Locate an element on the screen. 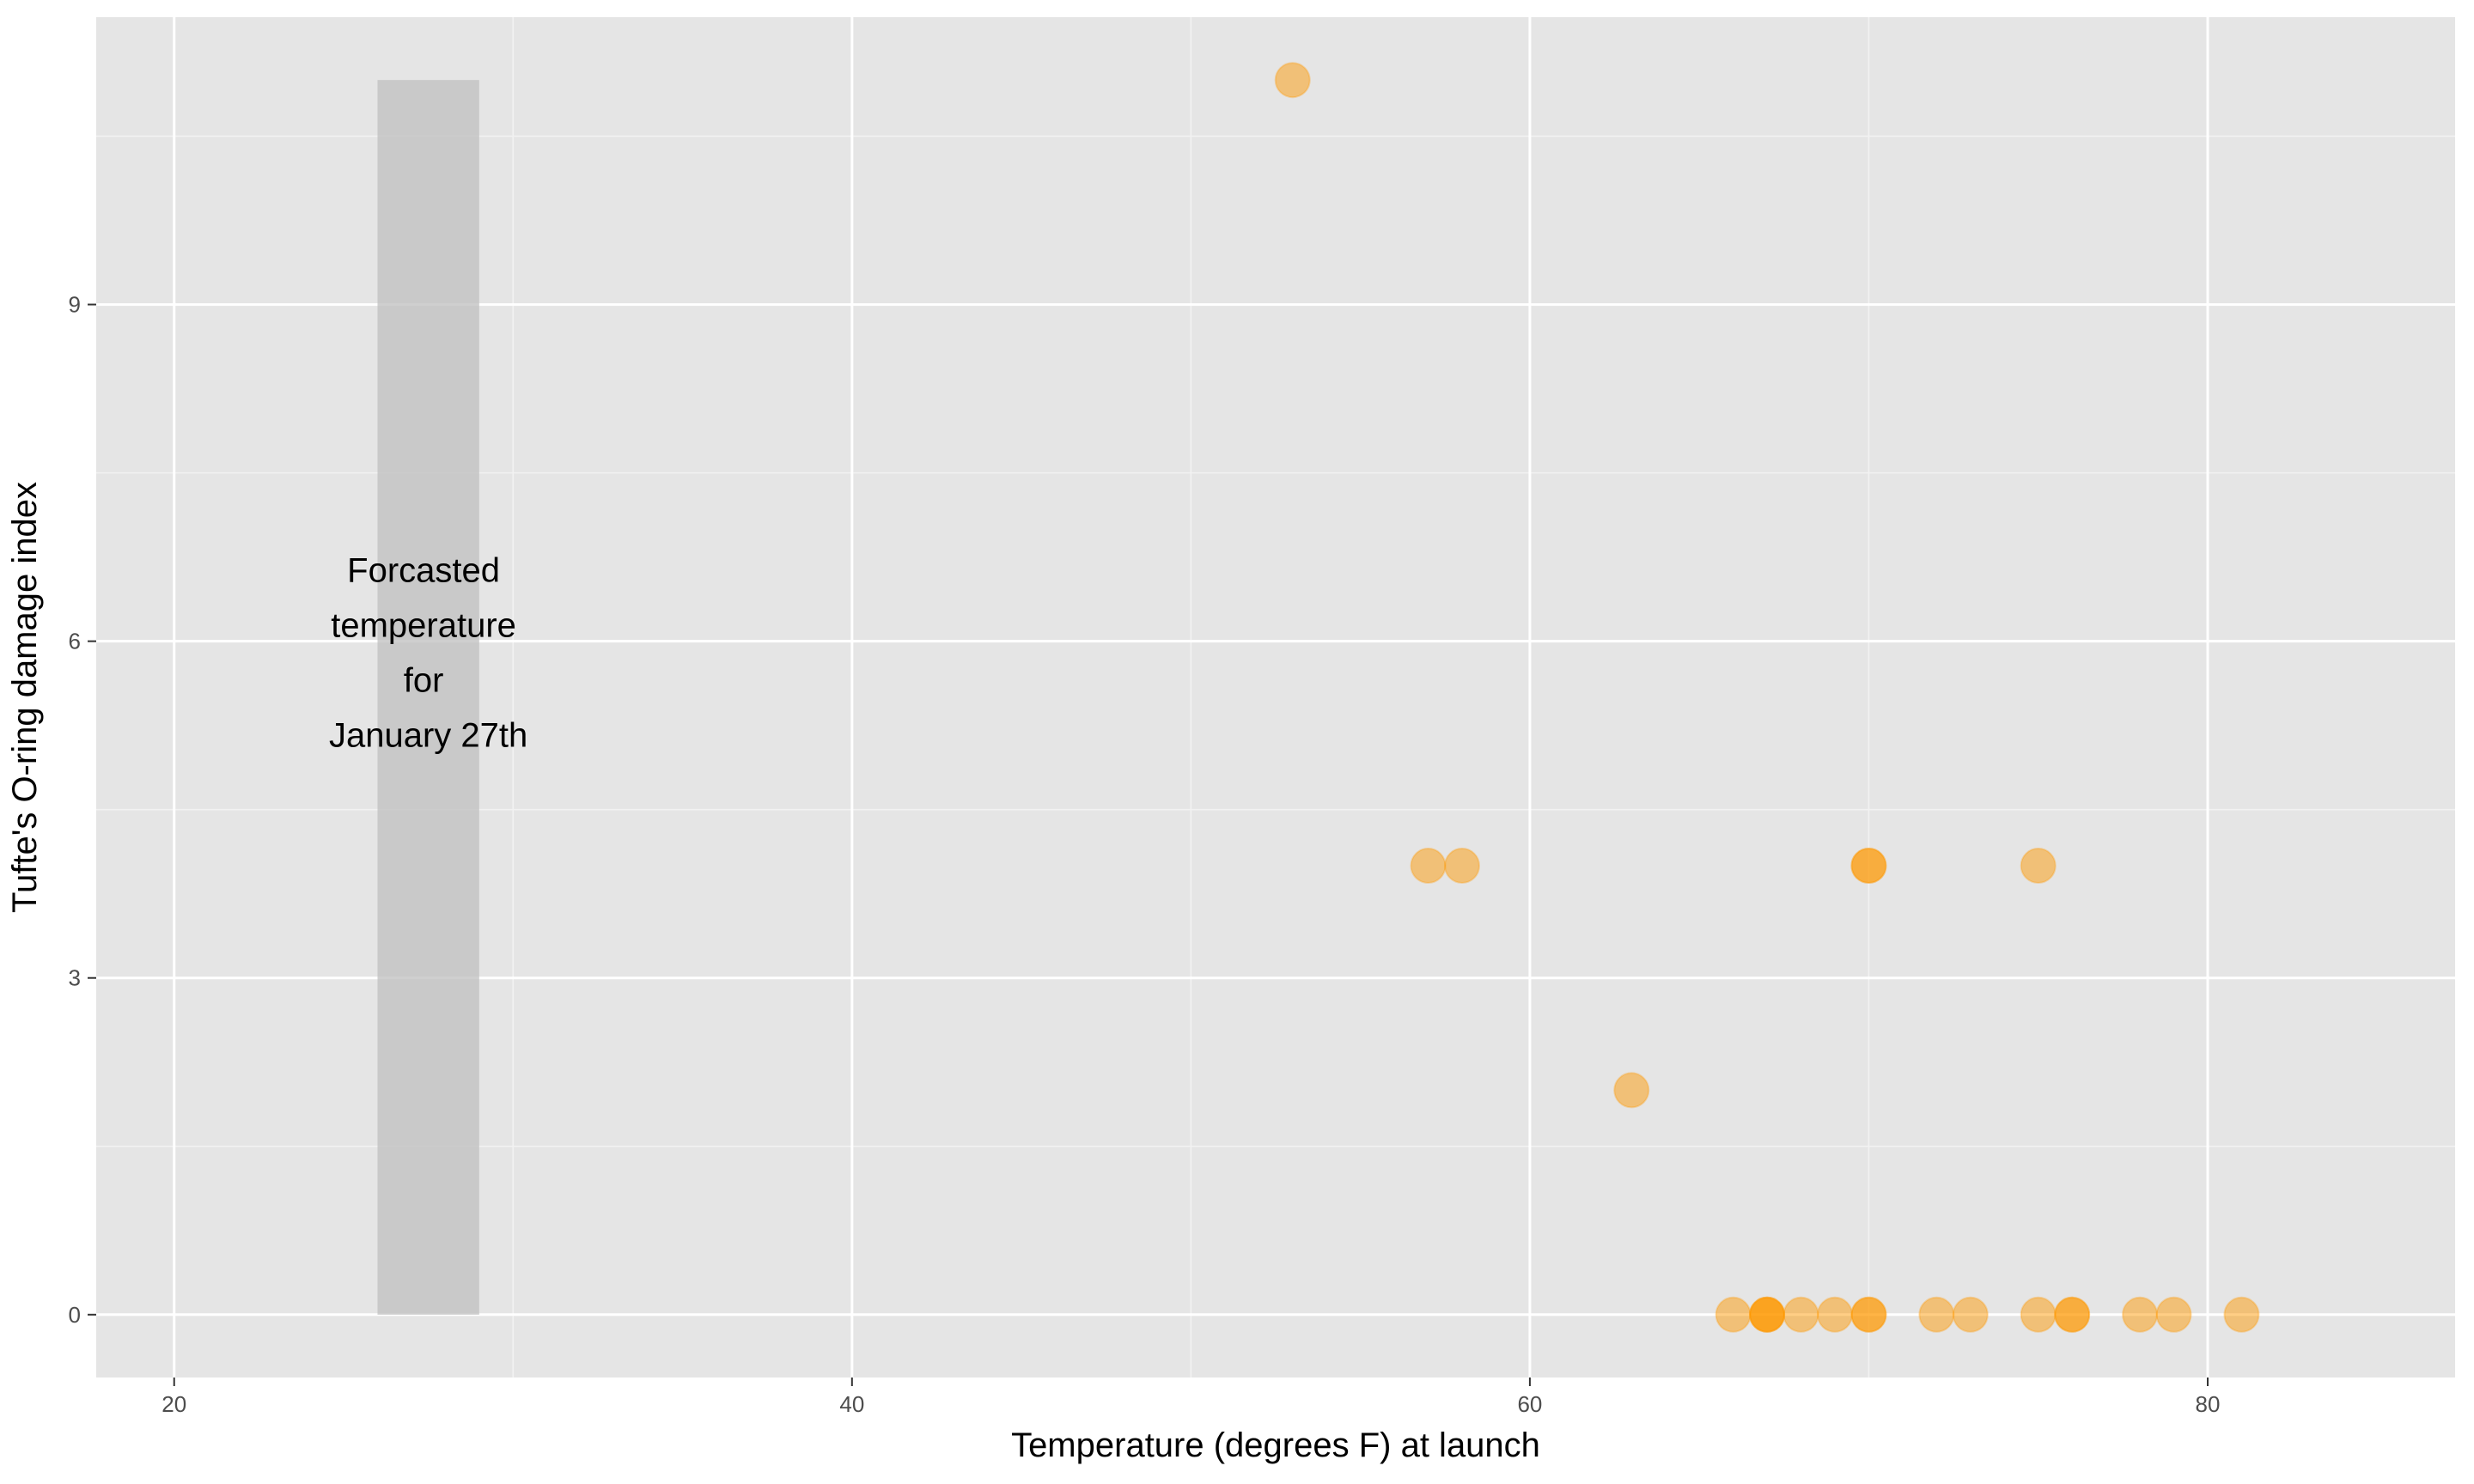 The image size is (2474, 1484). annotation-line: January 27th is located at coordinates (428, 736).